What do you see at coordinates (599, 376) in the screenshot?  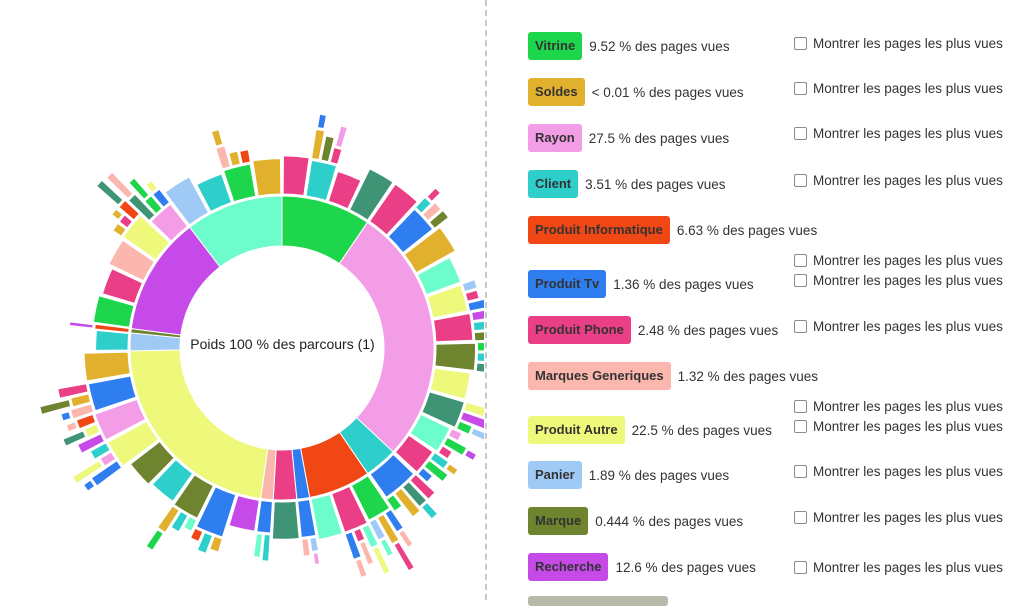 I see `category-badge: Marques Generiques` at bounding box center [599, 376].